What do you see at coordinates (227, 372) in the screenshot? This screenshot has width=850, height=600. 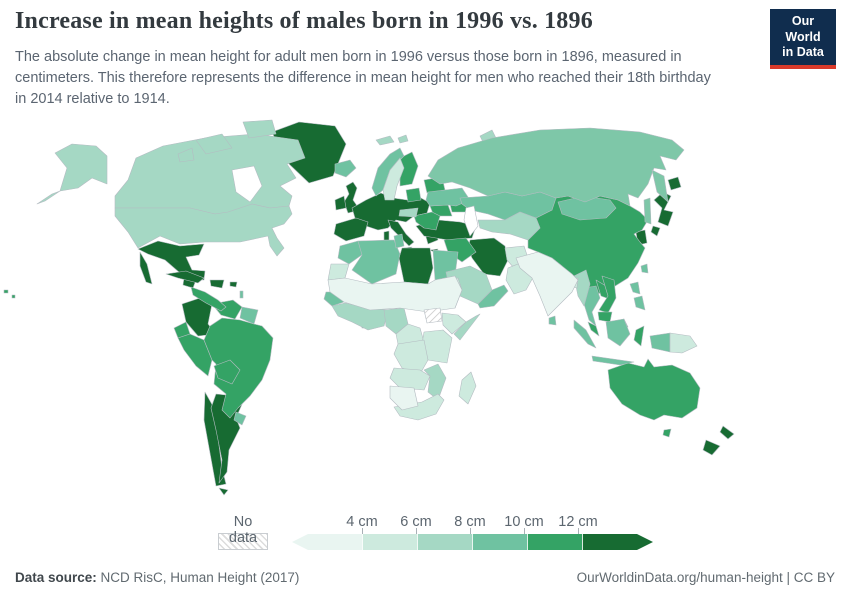 I see `region-bolivia` at bounding box center [227, 372].